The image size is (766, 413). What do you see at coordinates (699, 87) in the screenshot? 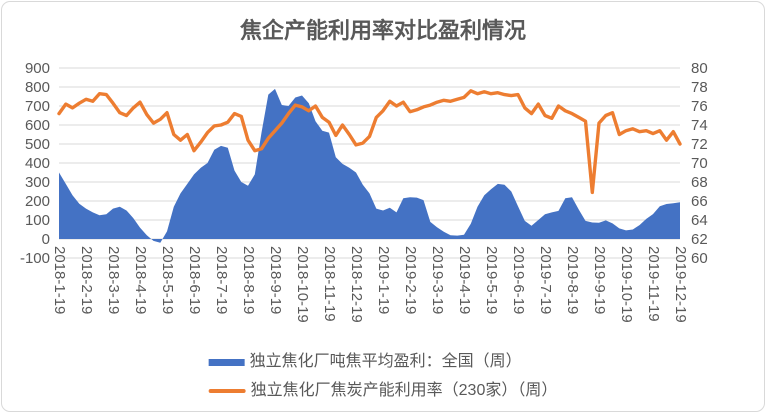
I see `right-axis-tick-label: 78` at bounding box center [699, 87].